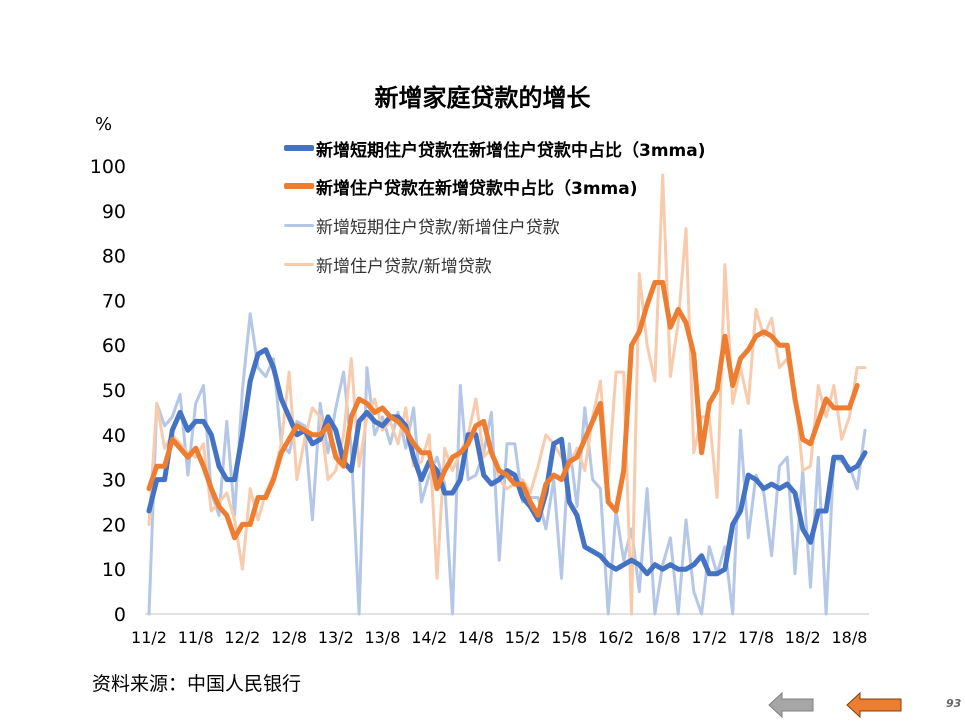  Describe the element at coordinates (438, 227) in the screenshot. I see `legend-label: 新增短期住户贷款/新增住户贷款` at that location.